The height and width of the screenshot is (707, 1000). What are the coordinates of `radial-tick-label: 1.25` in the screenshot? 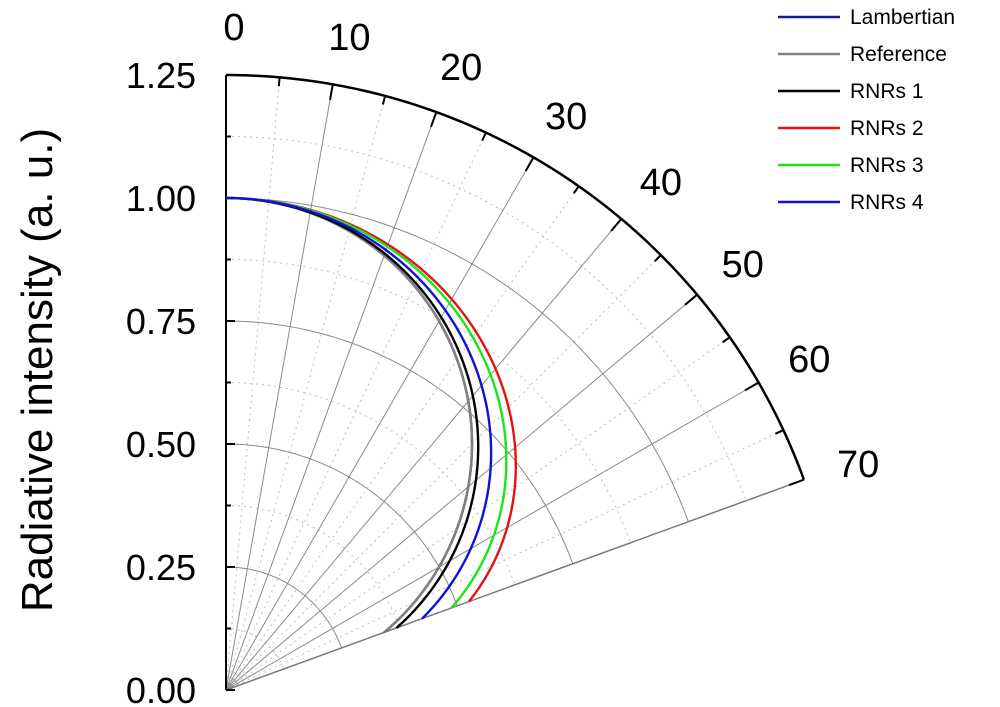 It's located at (161, 75).